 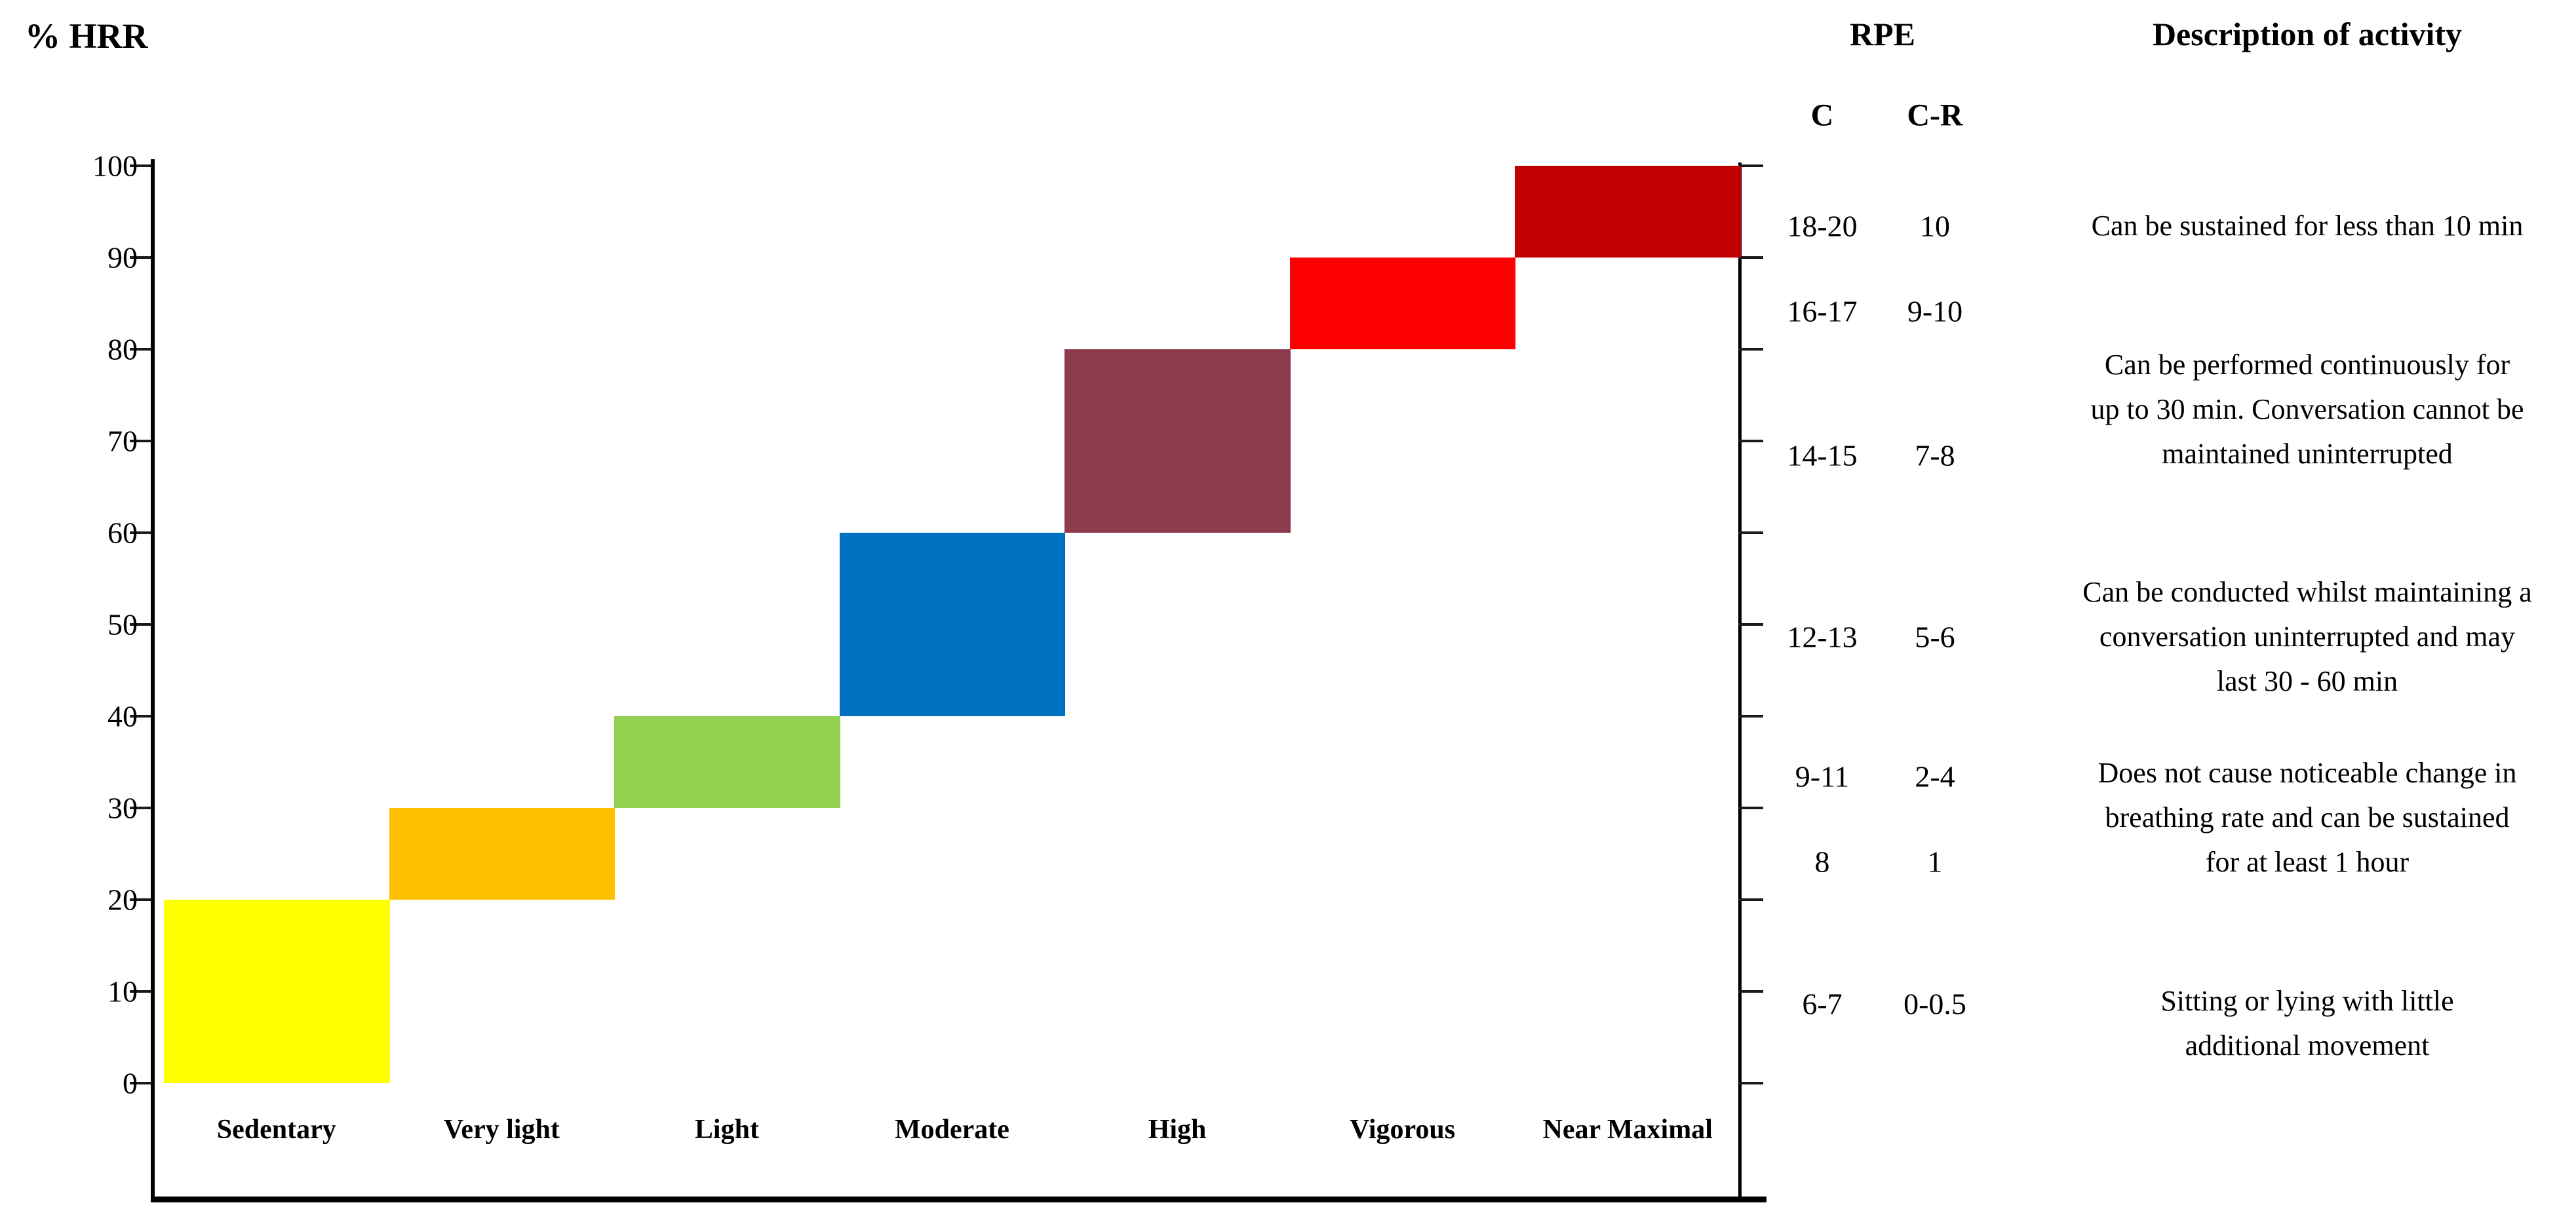 What do you see at coordinates (952, 624) in the screenshot?
I see `bar-moderate` at bounding box center [952, 624].